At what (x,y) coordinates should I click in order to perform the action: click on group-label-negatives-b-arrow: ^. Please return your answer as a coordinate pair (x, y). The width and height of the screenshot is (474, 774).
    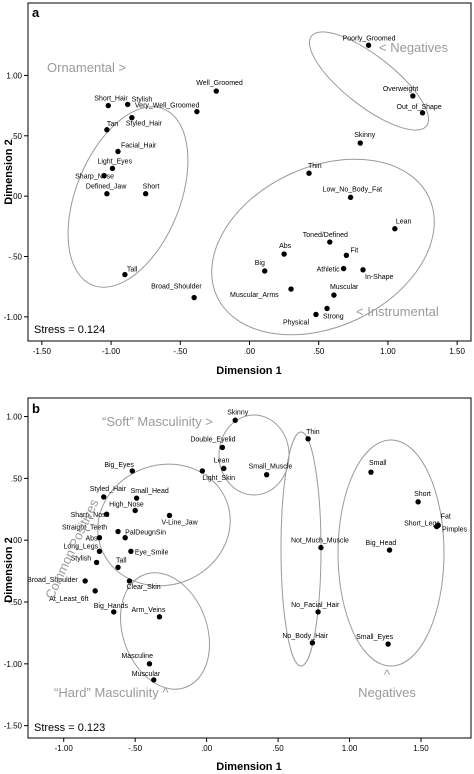
    Looking at the image, I should click on (387, 674).